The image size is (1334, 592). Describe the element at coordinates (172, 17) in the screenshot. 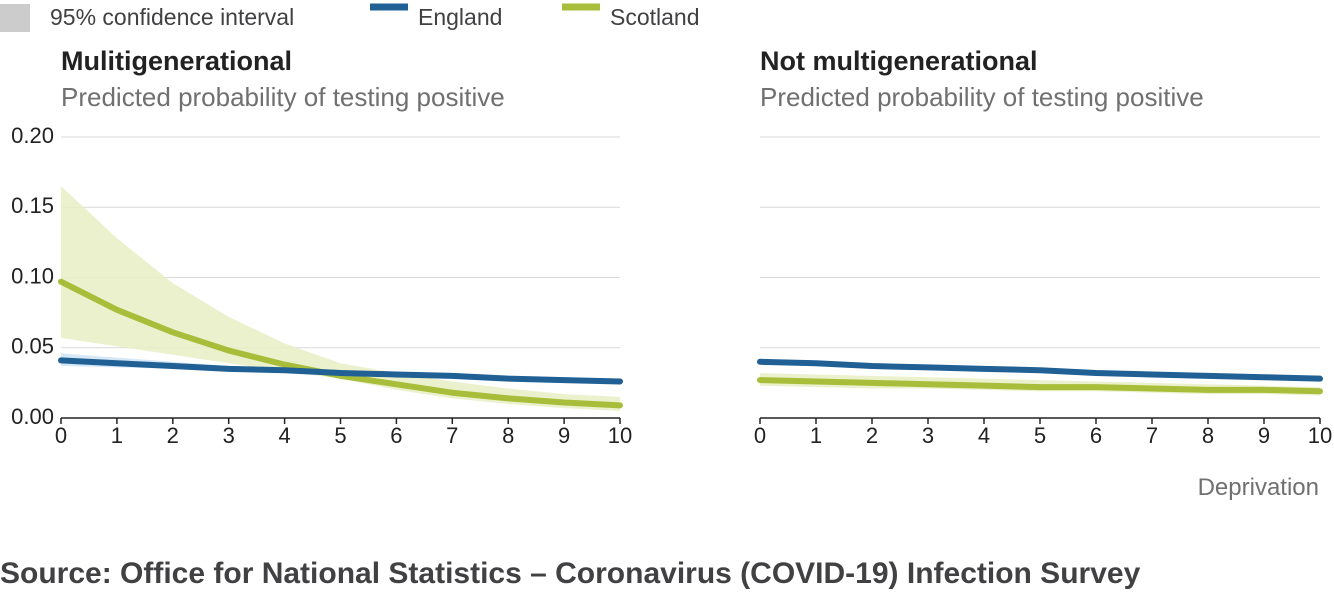

I see `ci-legend-label: 95% confidence interval` at that location.